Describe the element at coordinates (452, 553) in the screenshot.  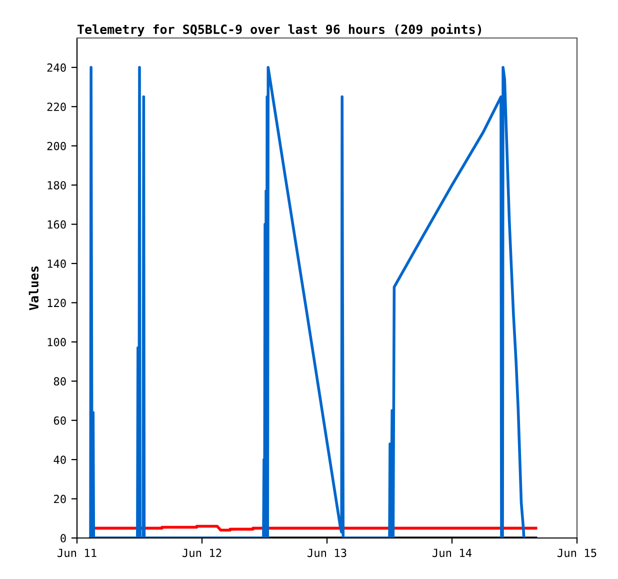
I see `x-tick-label: Jun 14` at that location.